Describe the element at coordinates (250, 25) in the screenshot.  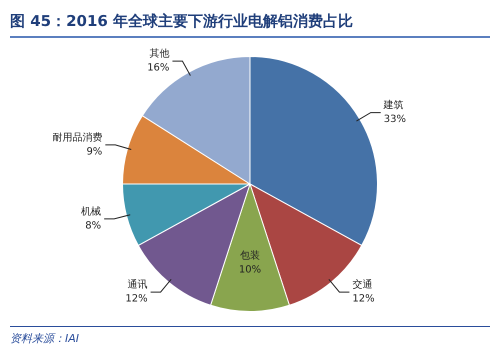
I see `chart-title: 图 45：2016 年全球主要下游行业电解铝消费占比` at that location.